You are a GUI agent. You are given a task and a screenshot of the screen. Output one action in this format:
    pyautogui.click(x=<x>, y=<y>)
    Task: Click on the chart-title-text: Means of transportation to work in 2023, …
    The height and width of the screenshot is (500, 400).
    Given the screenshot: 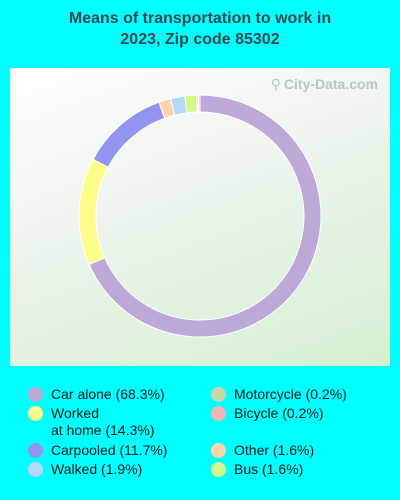 What is the action you would take?
    pyautogui.click(x=200, y=29)
    